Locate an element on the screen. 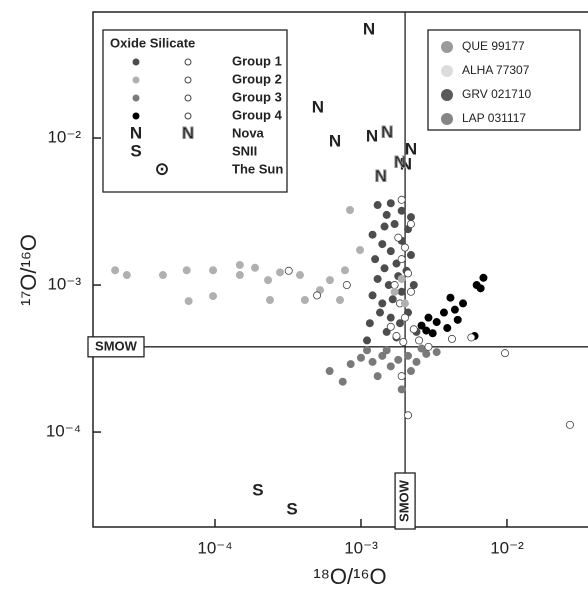 The width and height of the screenshot is (588, 594). y-tick-label: 10⁻² is located at coordinates (64, 137).